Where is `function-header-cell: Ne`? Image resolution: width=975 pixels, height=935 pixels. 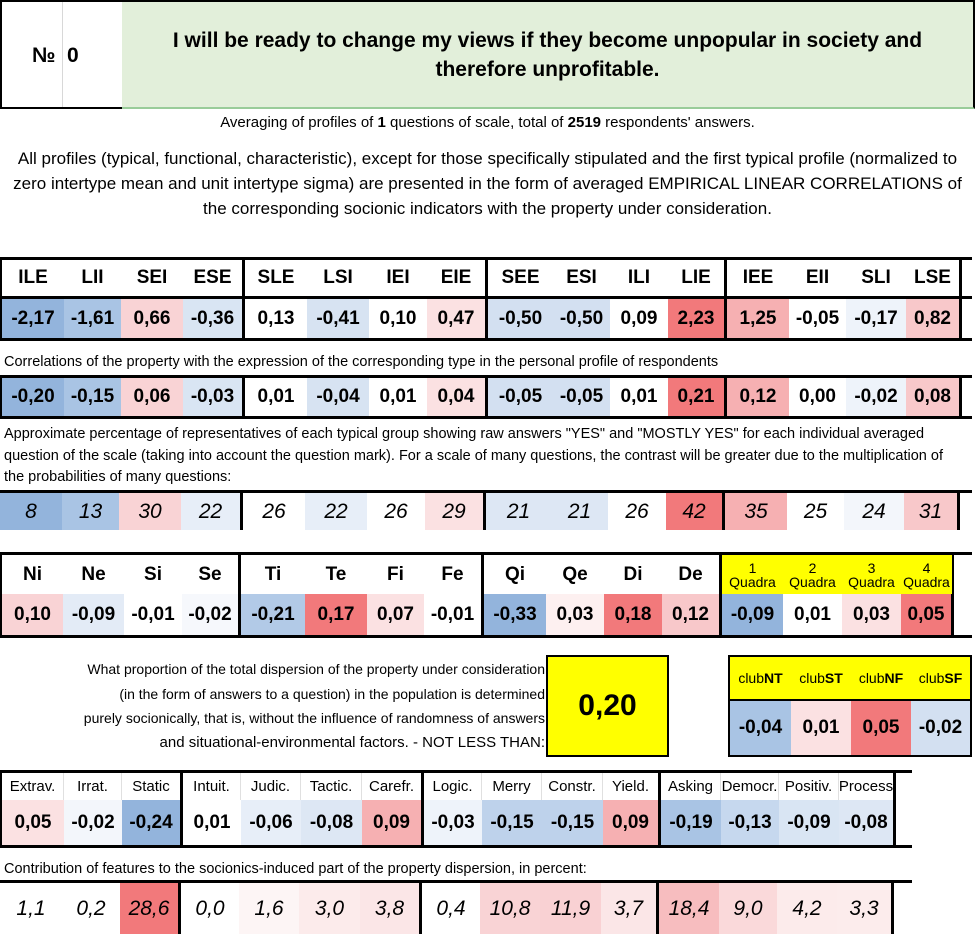 function-header-cell: Ne is located at coordinates (93, 574).